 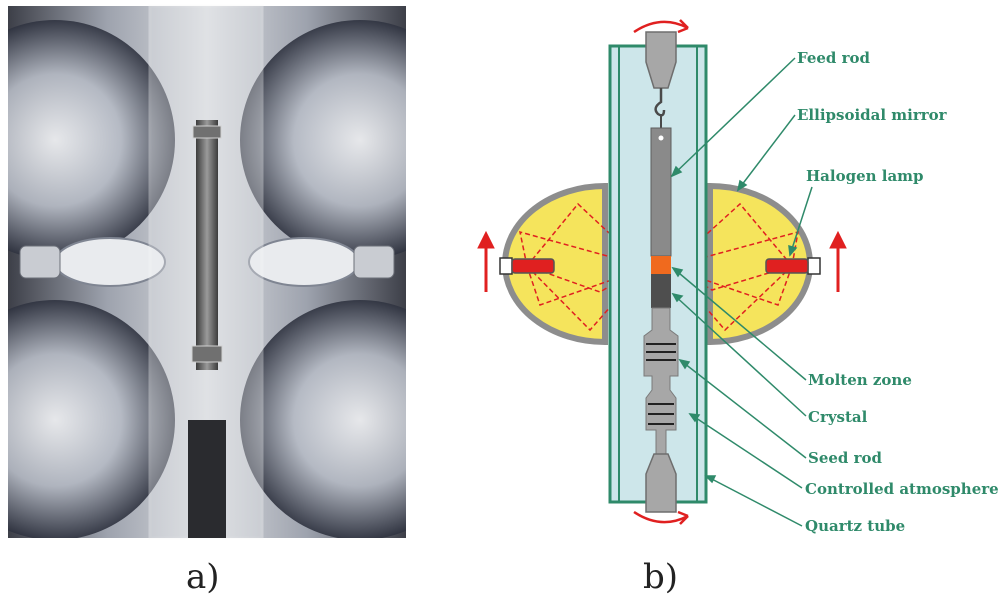 What do you see at coordinates (743, 409) in the screenshot?
I see `leader-seed-rod` at bounding box center [743, 409].